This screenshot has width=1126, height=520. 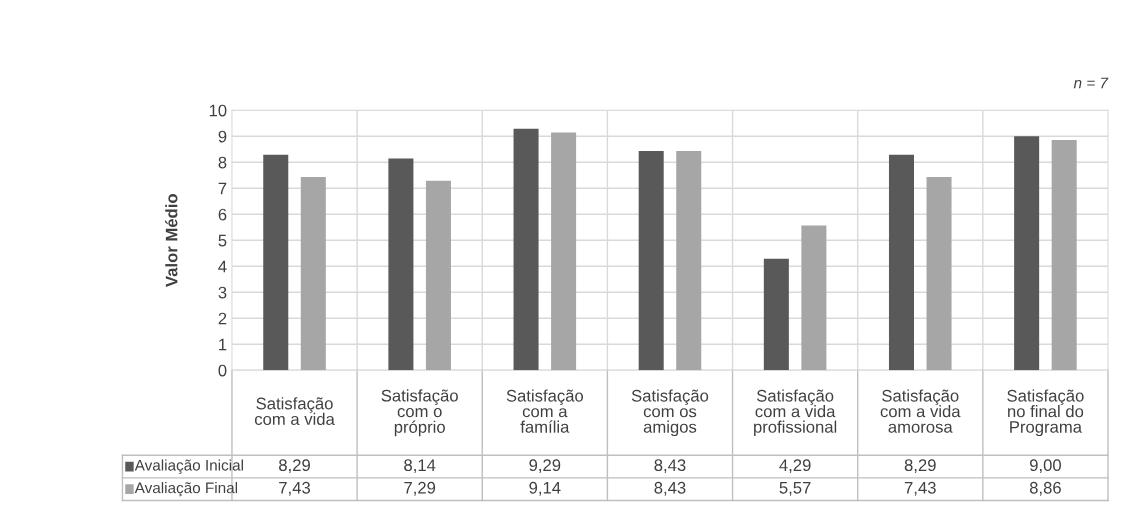 What do you see at coordinates (222, 292) in the screenshot?
I see `y-tick-label: 3` at bounding box center [222, 292].